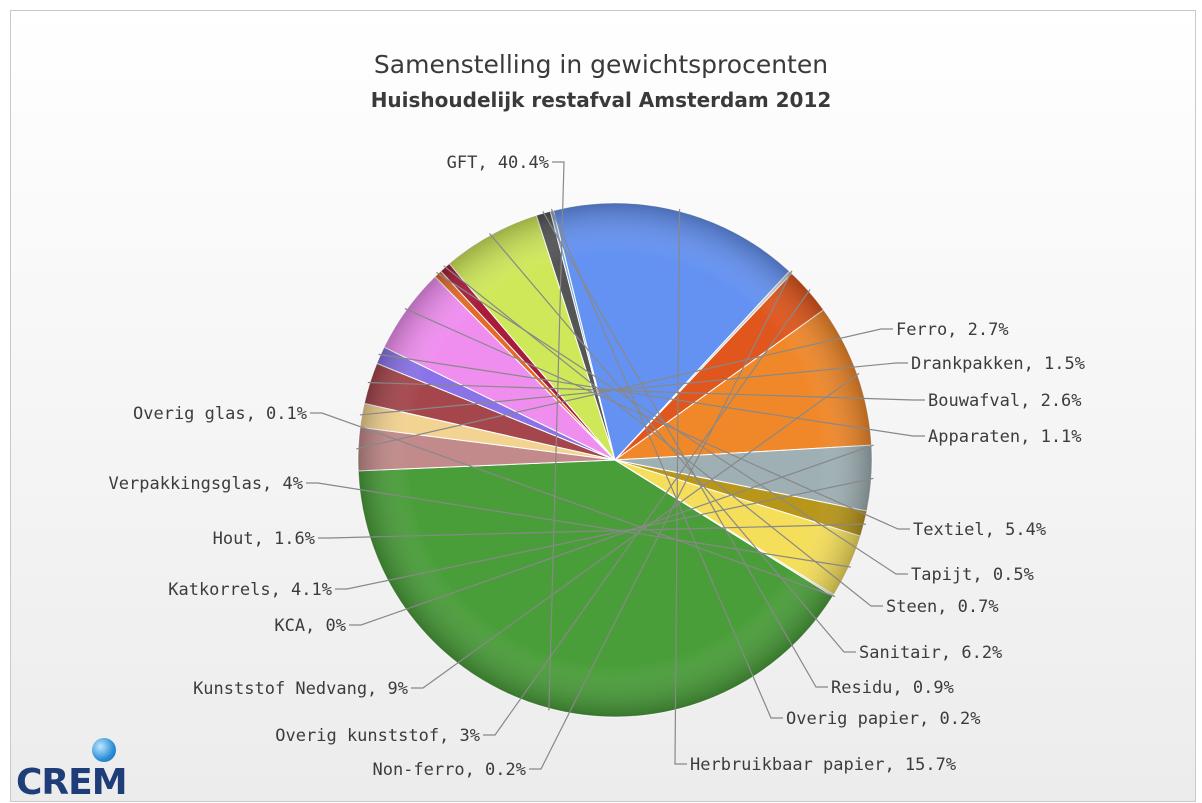 This screenshot has width=1202, height=803. I want to click on chart-title: Samenstelling in gewichtsprocenten, so click(601, 64).